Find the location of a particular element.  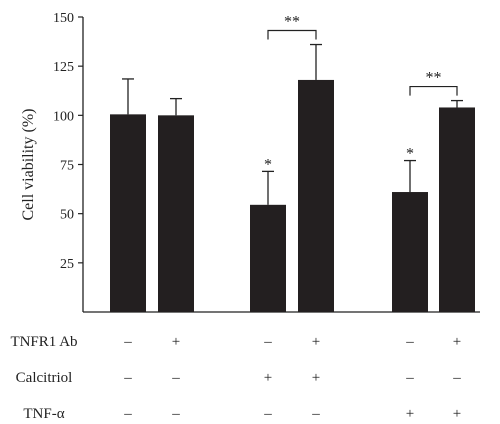

y-tick-label: 75 is located at coordinates (67, 166).